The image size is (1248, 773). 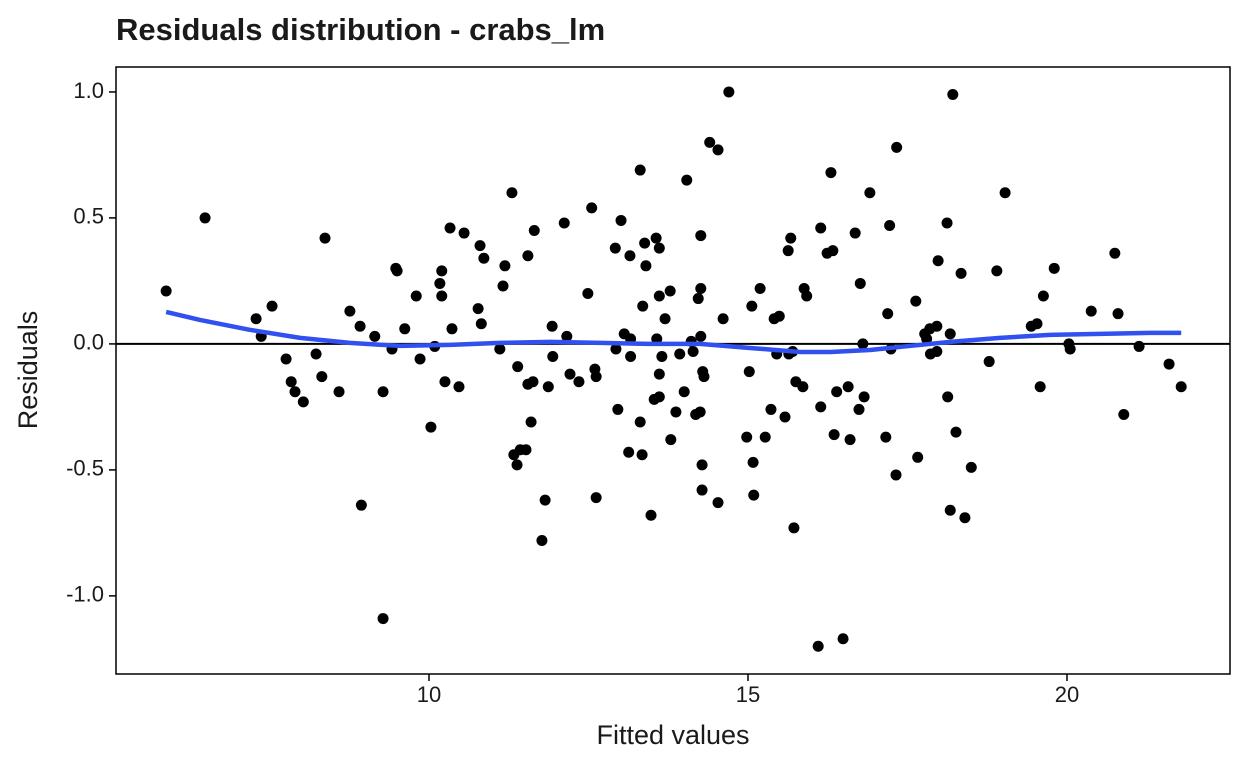 What do you see at coordinates (672, 735) in the screenshot?
I see `x-axis-title: Fitted values` at bounding box center [672, 735].